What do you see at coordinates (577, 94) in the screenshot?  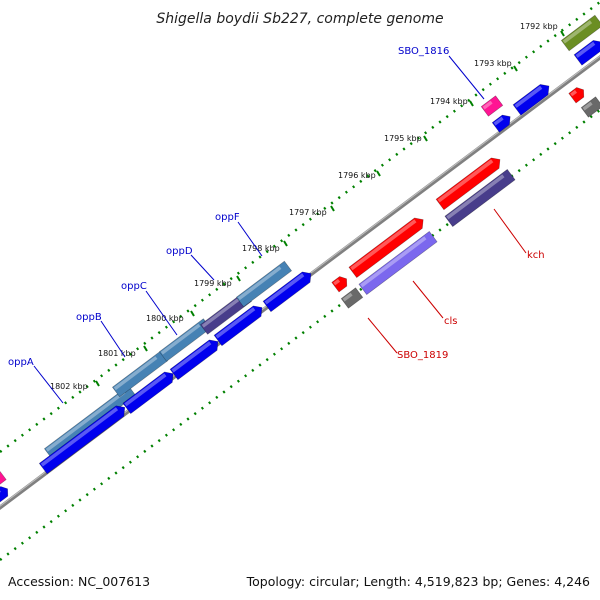 I see `gene-right-red` at bounding box center [577, 94].